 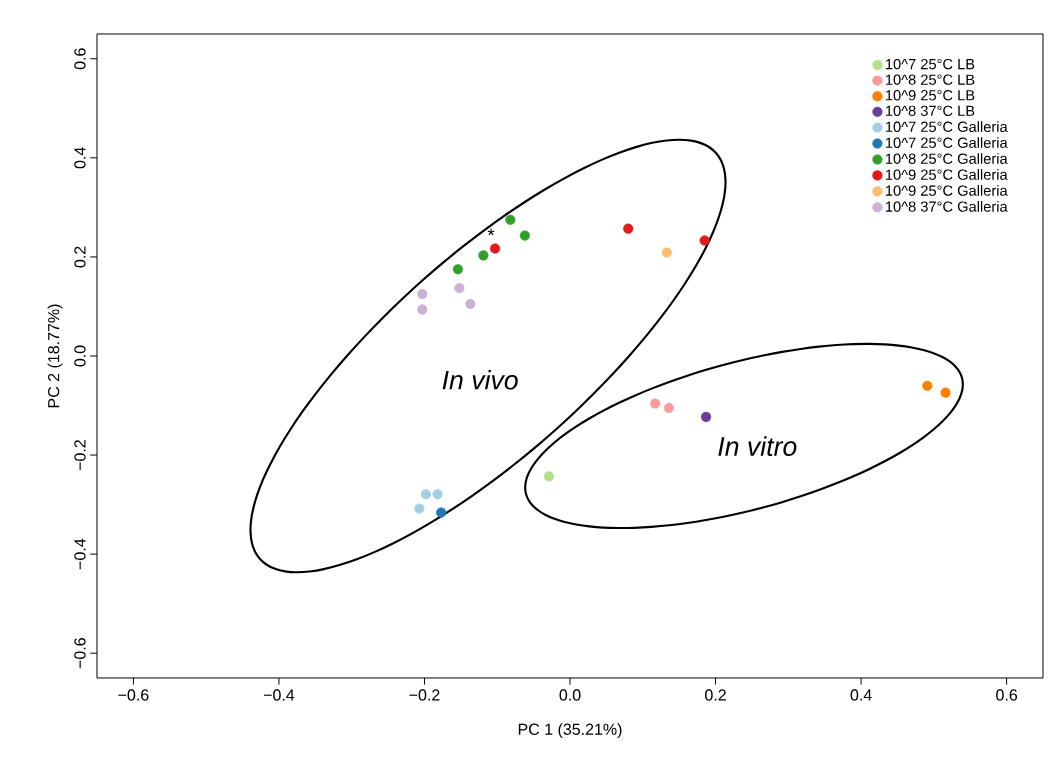 What do you see at coordinates (861, 695) in the screenshot?
I see `x-tick-label: 0.4` at bounding box center [861, 695].